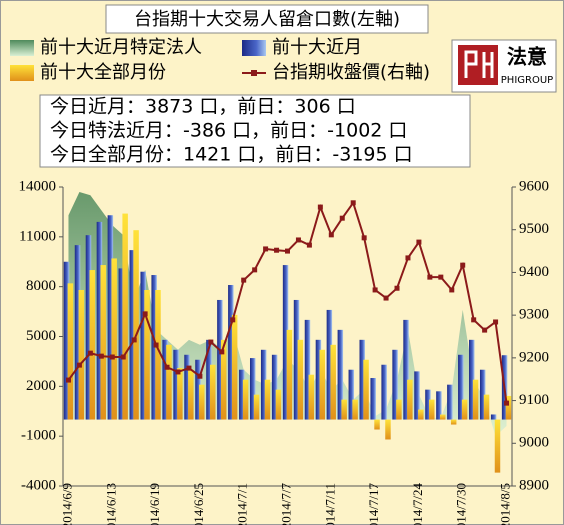 This screenshot has width=564, height=525. What do you see at coordinates (527, 57) in the screenshot?
I see `logo-name: 法意` at bounding box center [527, 57].